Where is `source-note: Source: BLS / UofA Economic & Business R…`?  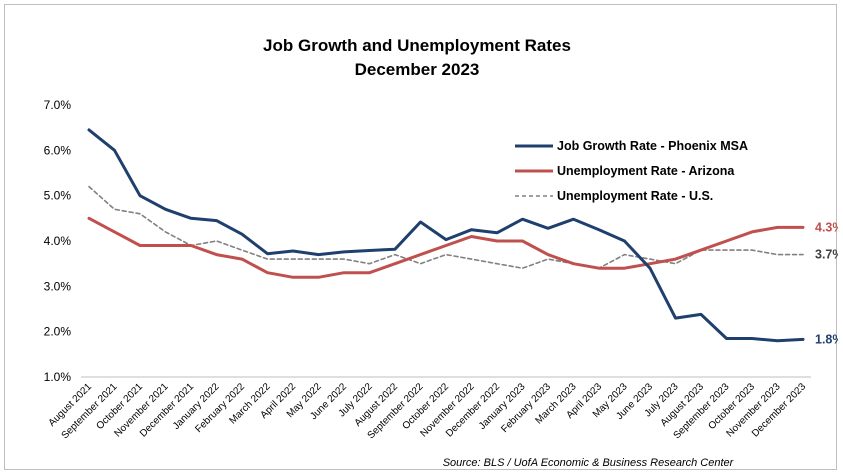 source-note: Source: BLS / UofA Economic & Business R… is located at coordinates (589, 463).